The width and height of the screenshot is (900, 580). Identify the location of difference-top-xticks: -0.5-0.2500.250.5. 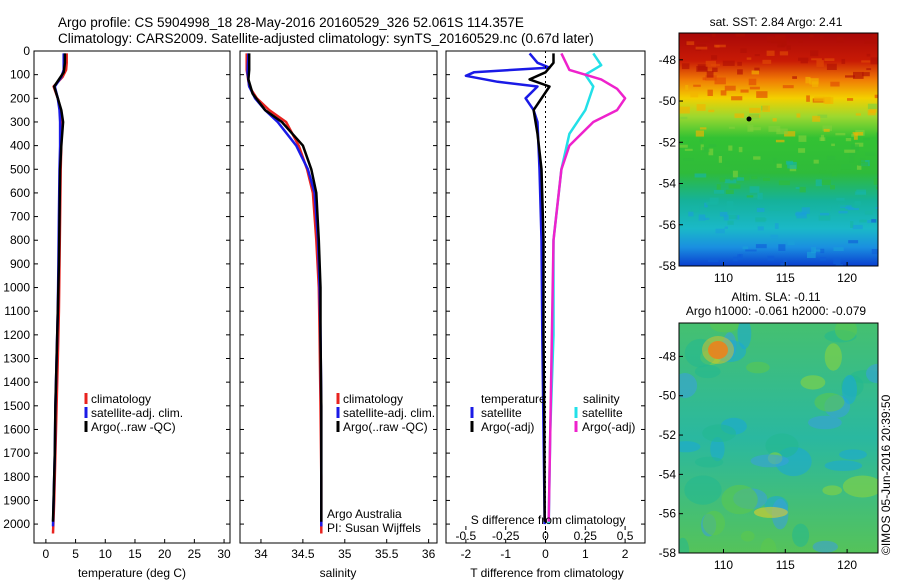
(545, 534).